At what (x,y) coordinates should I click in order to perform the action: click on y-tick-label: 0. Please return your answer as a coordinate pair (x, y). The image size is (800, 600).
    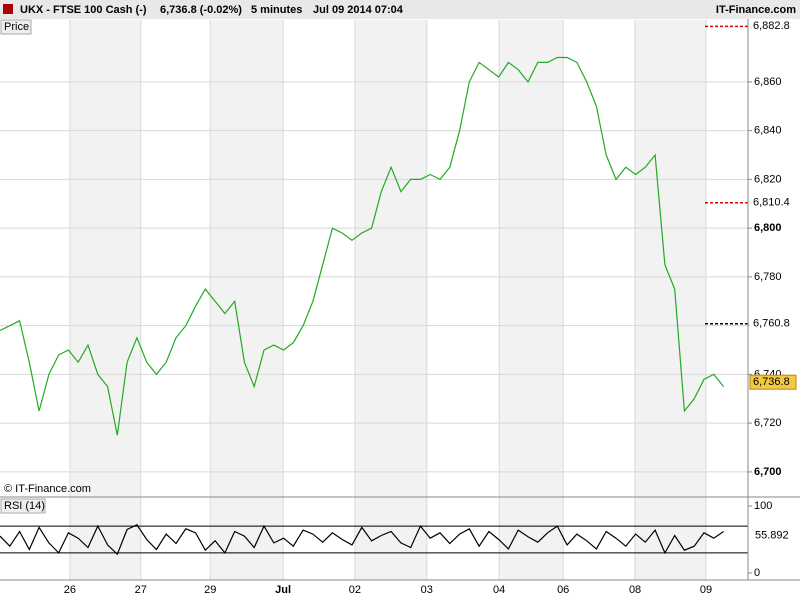
    Looking at the image, I should click on (757, 573).